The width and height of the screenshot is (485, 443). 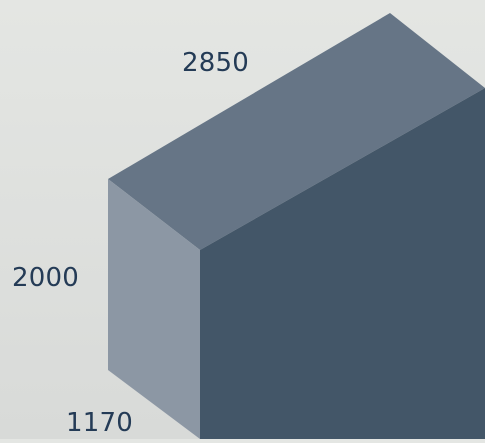 What do you see at coordinates (215, 63) in the screenshot?
I see `length-dimension-label: 2850` at bounding box center [215, 63].